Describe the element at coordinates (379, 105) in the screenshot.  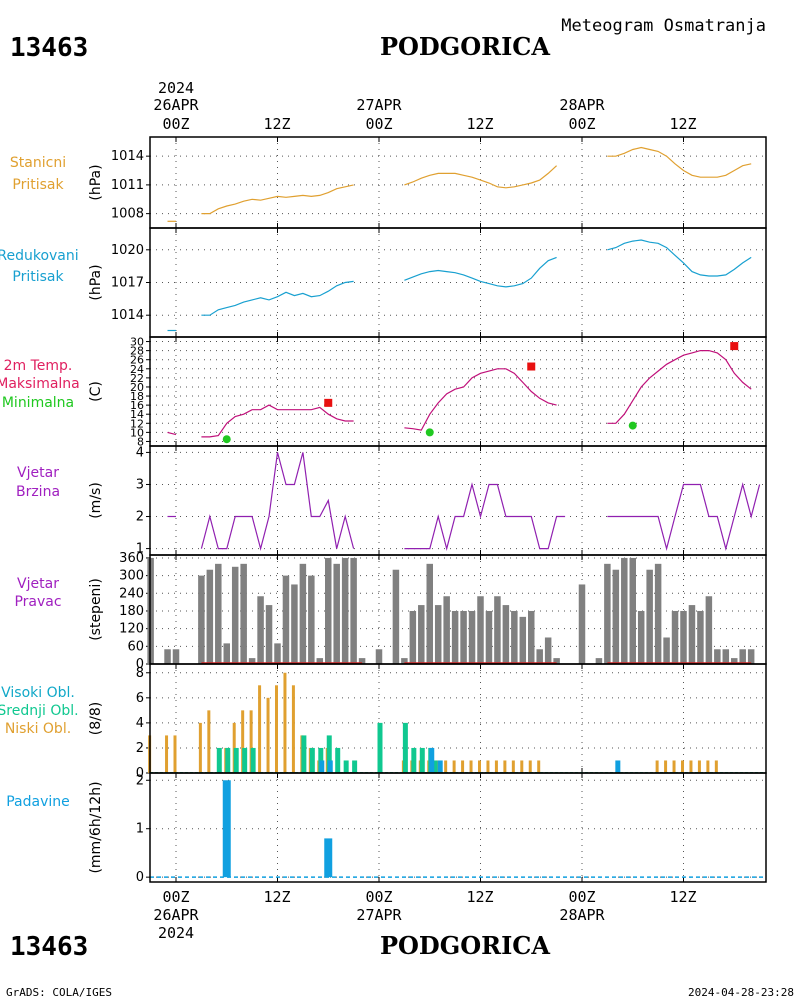
I see `top-day-label-1: 27APR` at that location.